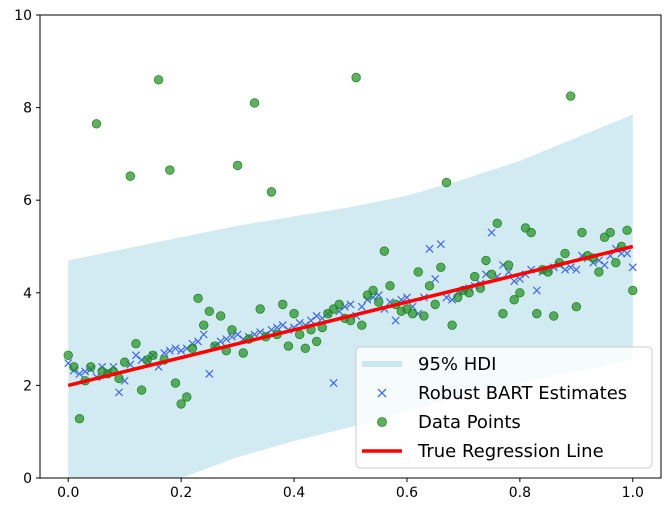  What do you see at coordinates (27, 201) in the screenshot?
I see `y-tick-label: 6` at bounding box center [27, 201].